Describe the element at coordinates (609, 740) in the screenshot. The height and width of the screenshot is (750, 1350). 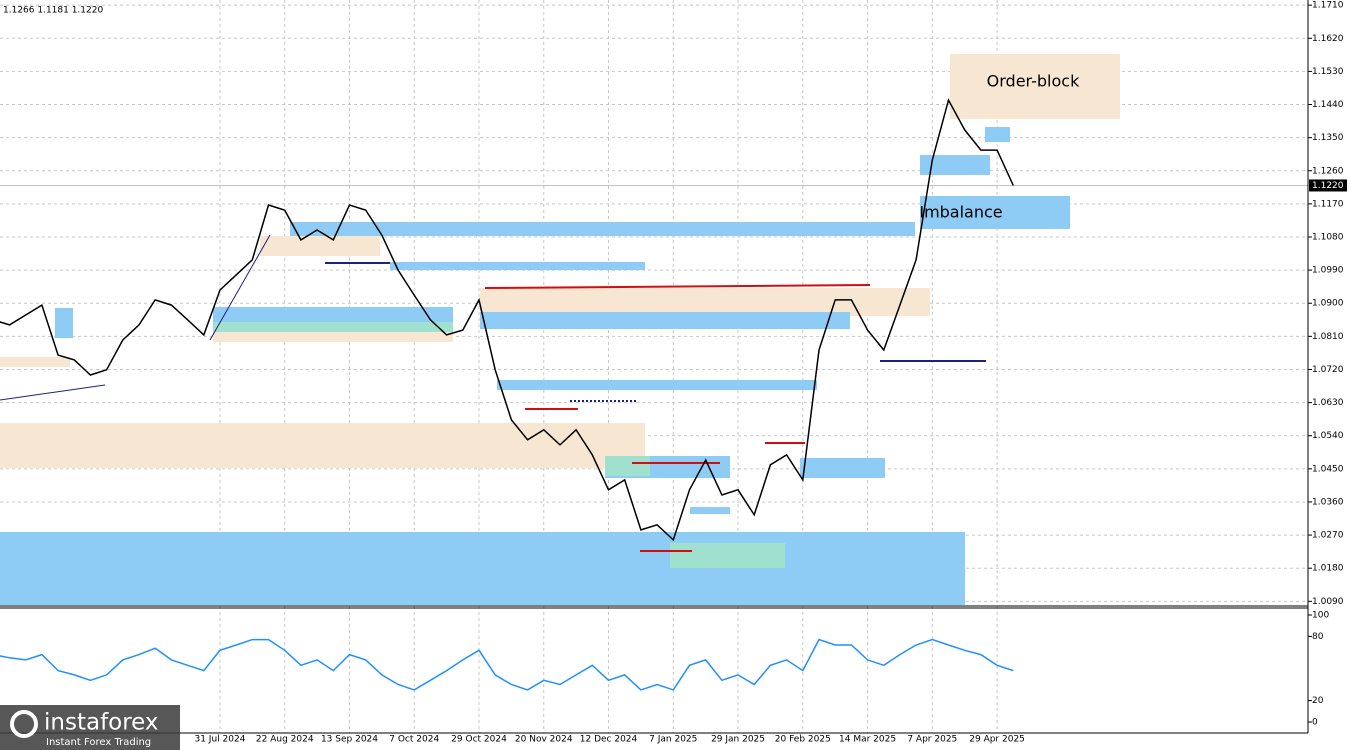
I see `x-tick-label: 12 Dec 2024` at that location.